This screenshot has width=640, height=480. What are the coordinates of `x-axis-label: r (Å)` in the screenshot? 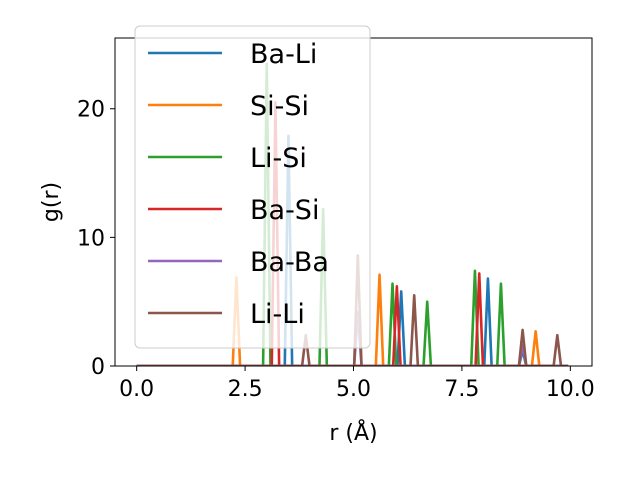 It's located at (353, 432).